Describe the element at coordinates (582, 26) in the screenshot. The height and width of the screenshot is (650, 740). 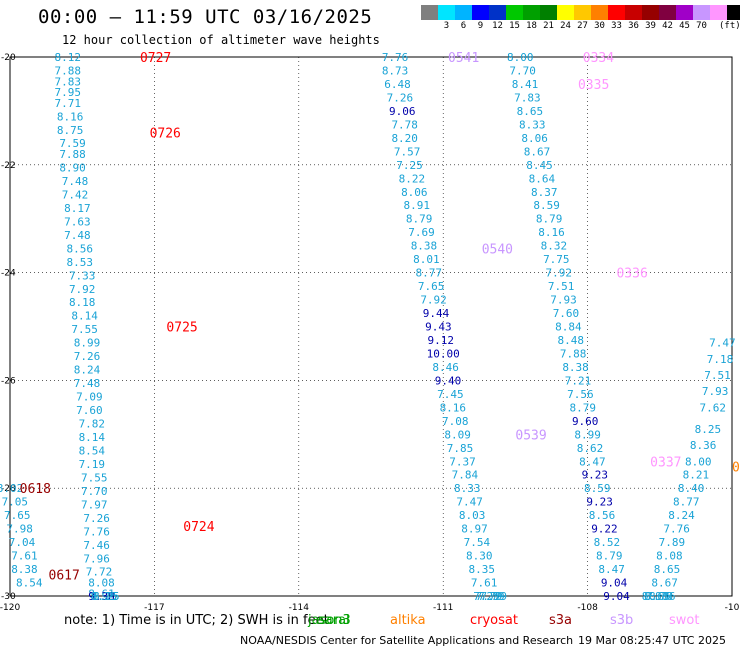
I see `legend-tick-label: 27` at that location.